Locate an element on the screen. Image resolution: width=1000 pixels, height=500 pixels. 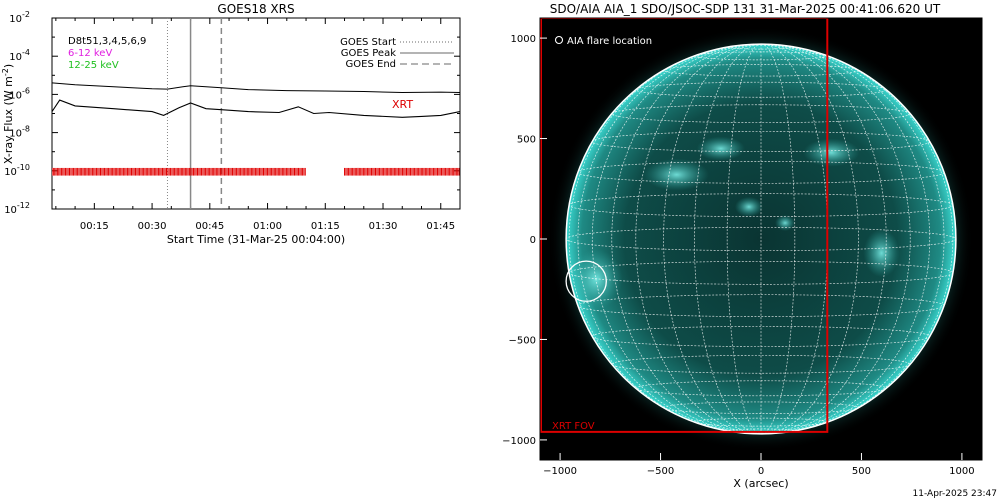
footer-timestamp: 11-Apr-2025 23:47 is located at coordinates (955, 494).